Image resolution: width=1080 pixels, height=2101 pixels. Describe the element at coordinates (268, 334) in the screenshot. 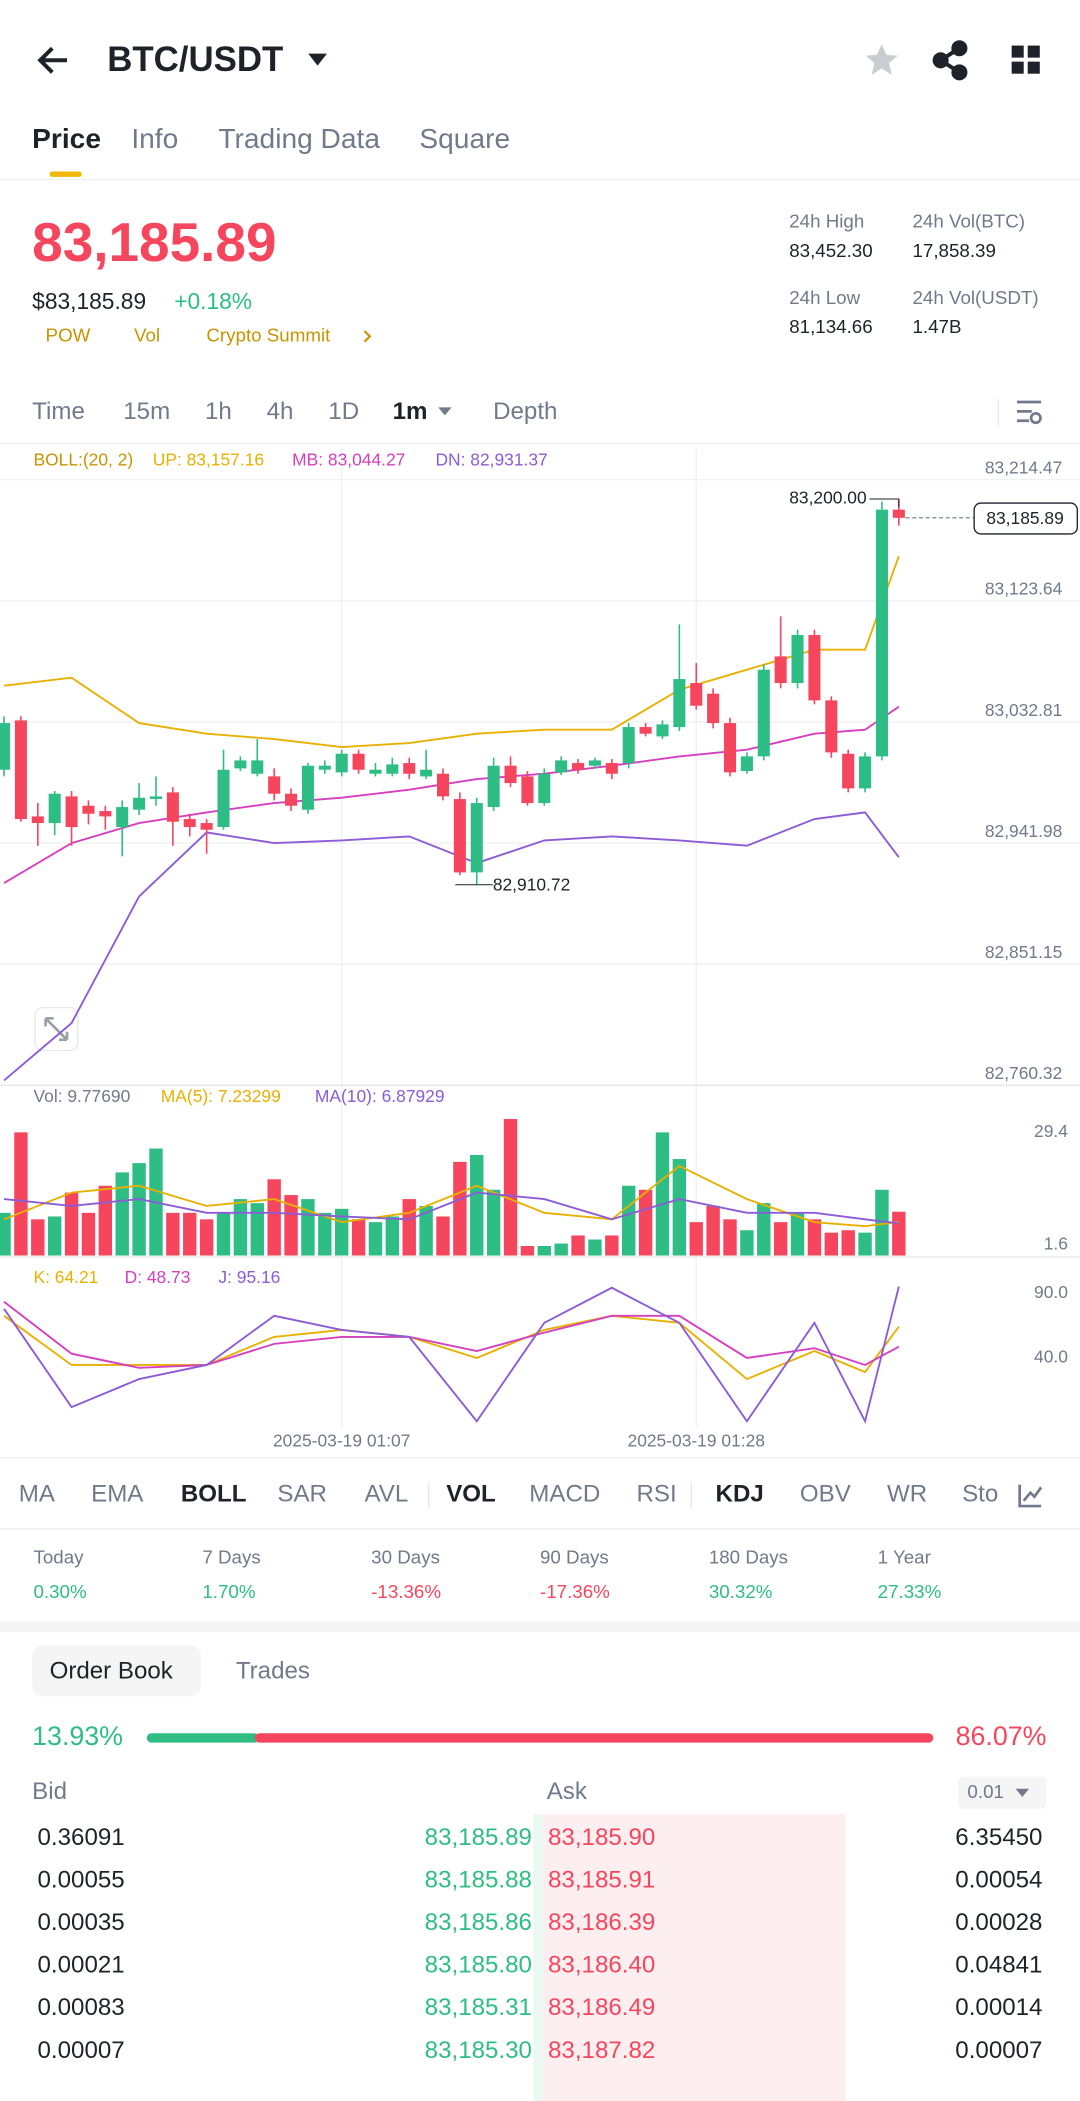

I see `tag: Crypto Summit` at that location.